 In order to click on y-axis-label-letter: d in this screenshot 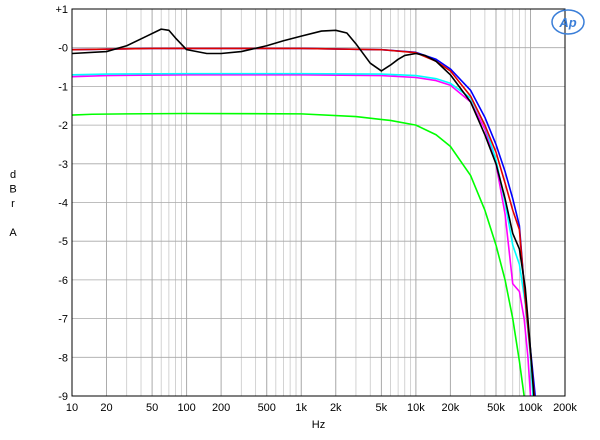, I will do `click(13, 175)`.